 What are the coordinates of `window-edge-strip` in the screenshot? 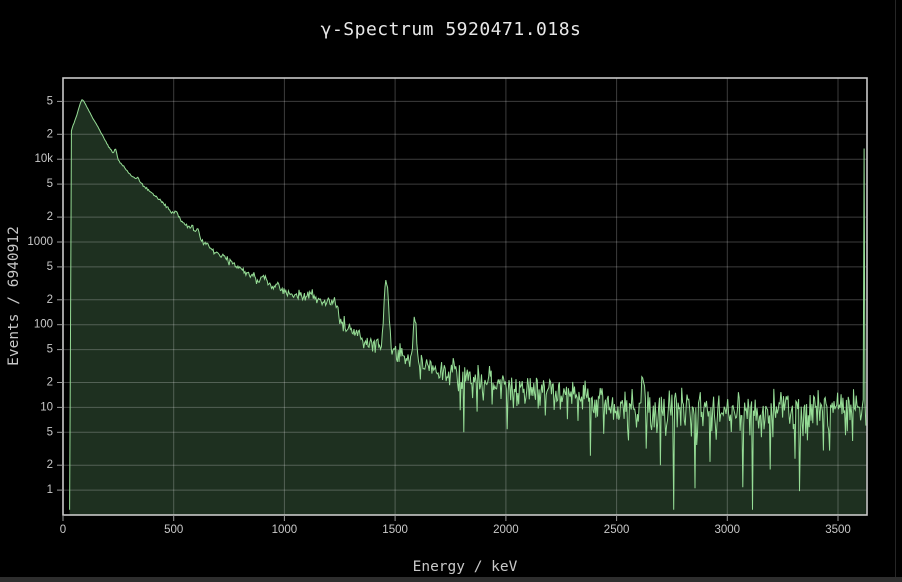 It's located at (451, 579).